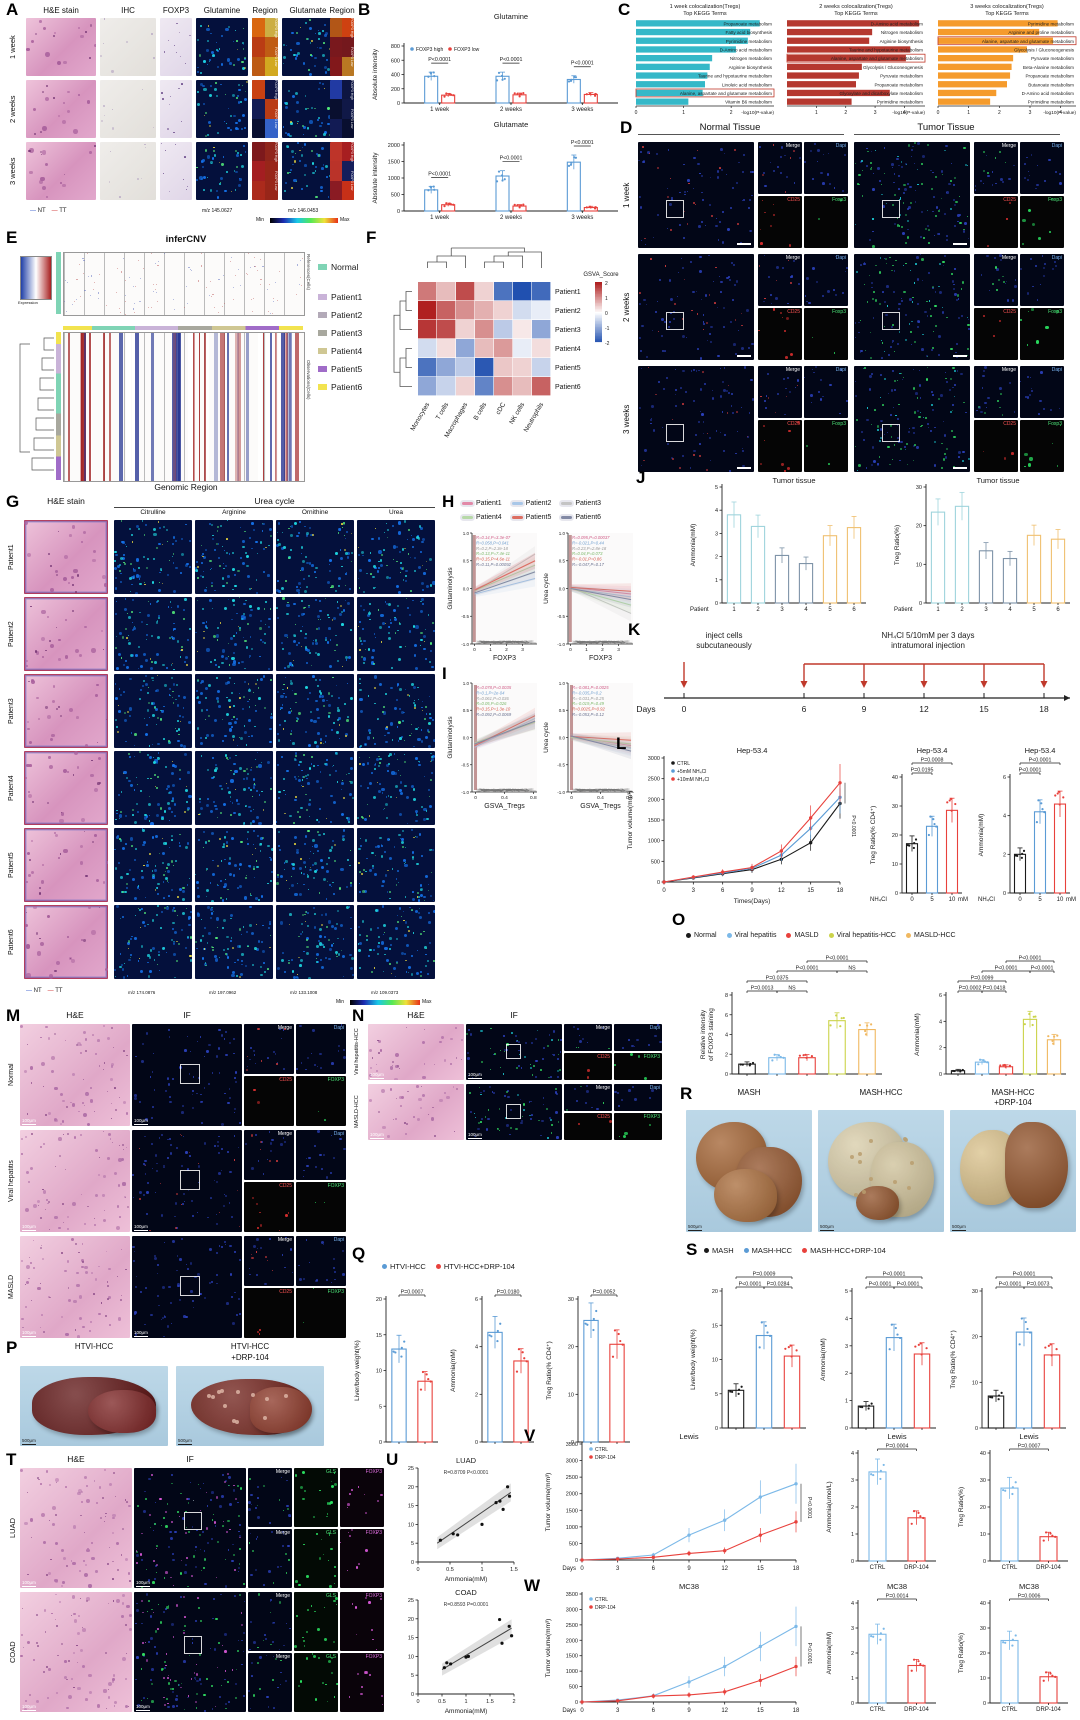 The height and width of the screenshot is (1720, 1080). I want to click on tile-label: CD25, so click(793, 424).